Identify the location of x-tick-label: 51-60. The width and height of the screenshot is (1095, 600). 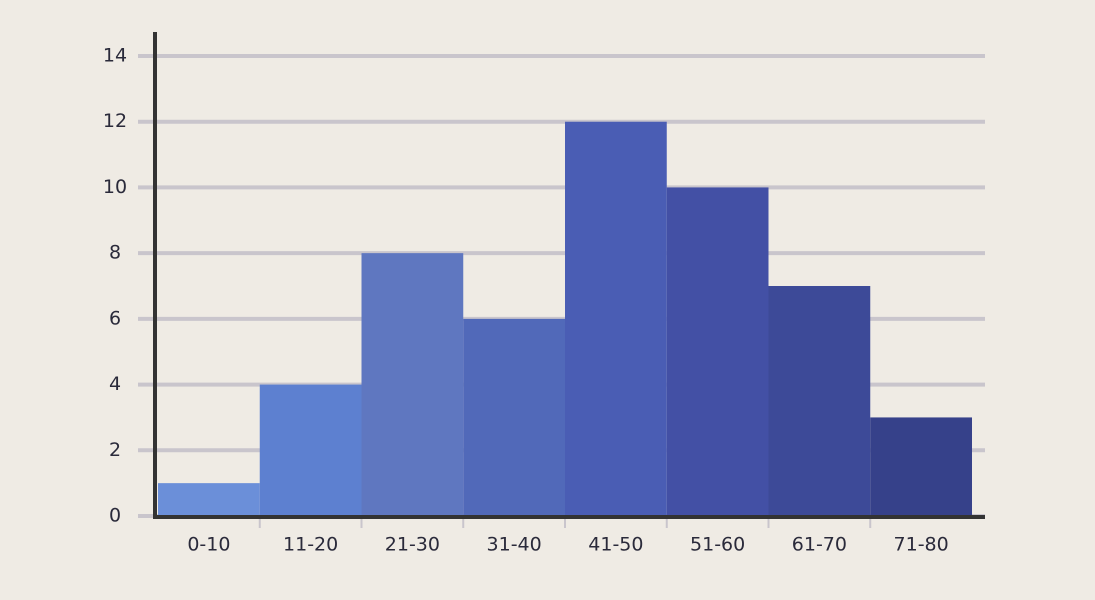
(717, 545).